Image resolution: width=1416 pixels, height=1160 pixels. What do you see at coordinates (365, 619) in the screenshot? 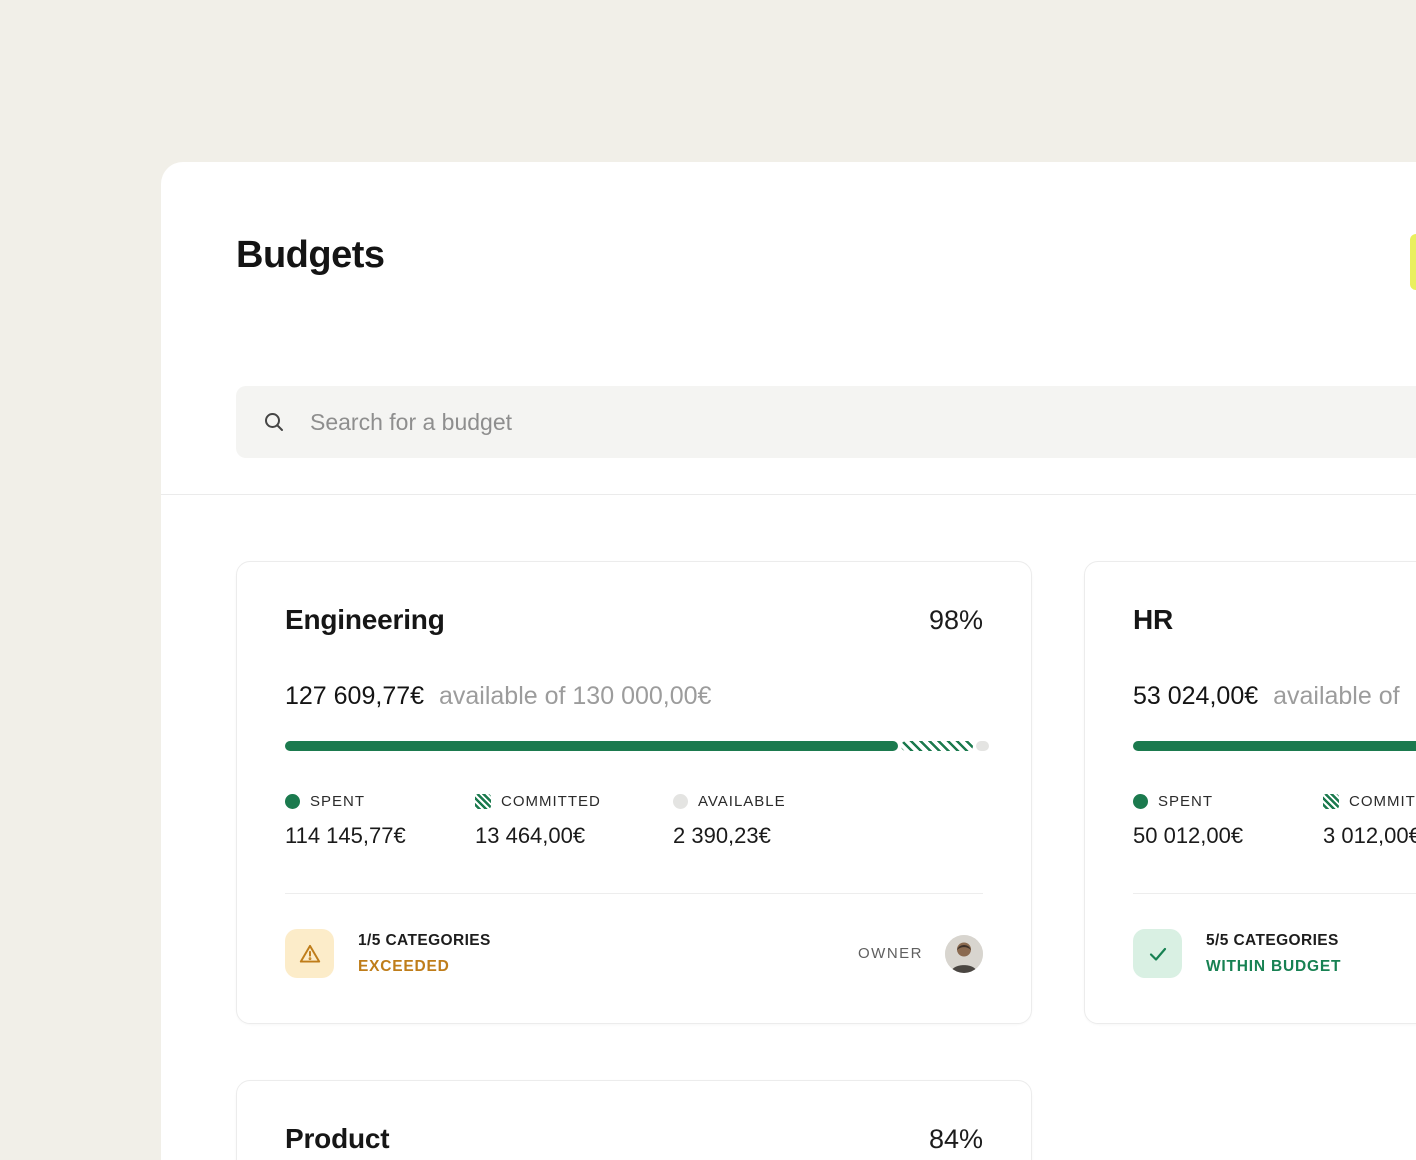
I see `budget-name: Engineering` at bounding box center [365, 619].